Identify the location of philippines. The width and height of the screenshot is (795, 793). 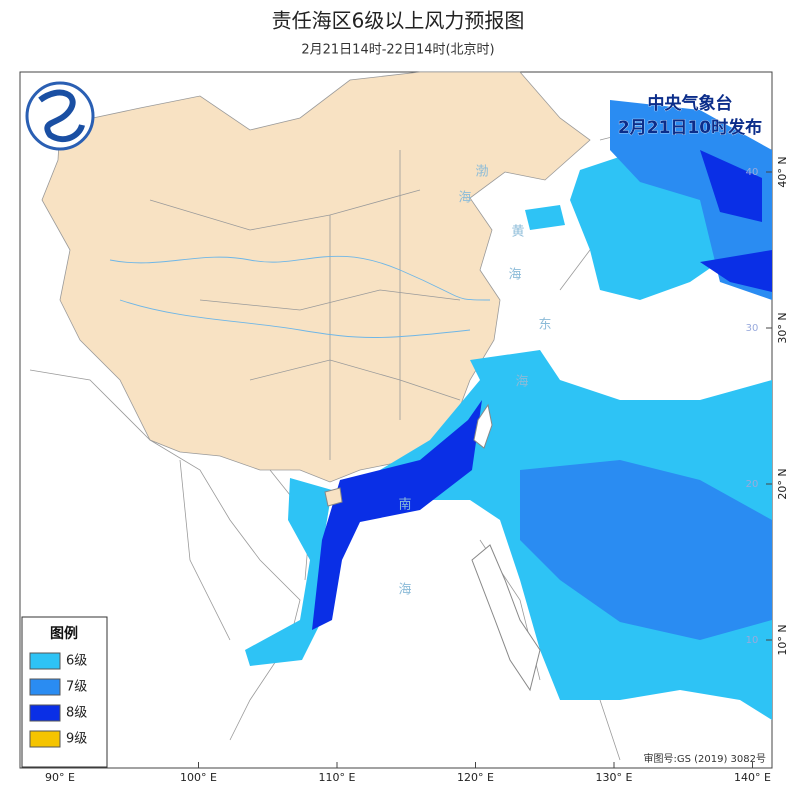
(506, 618).